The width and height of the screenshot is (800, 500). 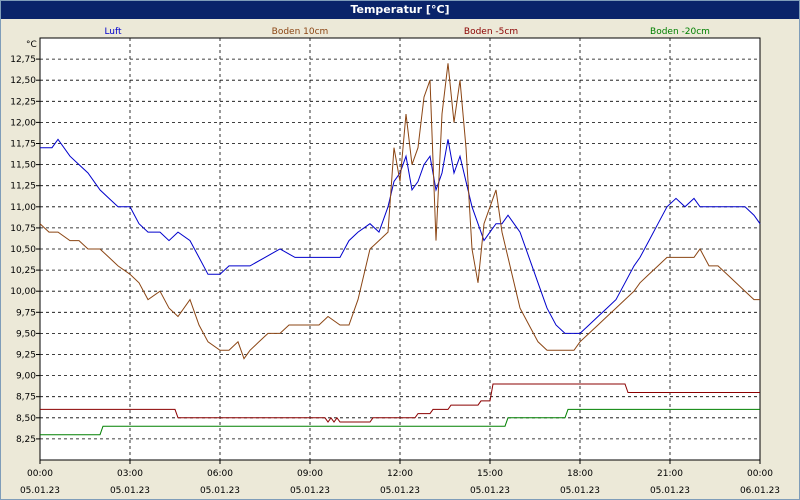 I want to click on legend-entry: Luft, so click(x=113, y=32).